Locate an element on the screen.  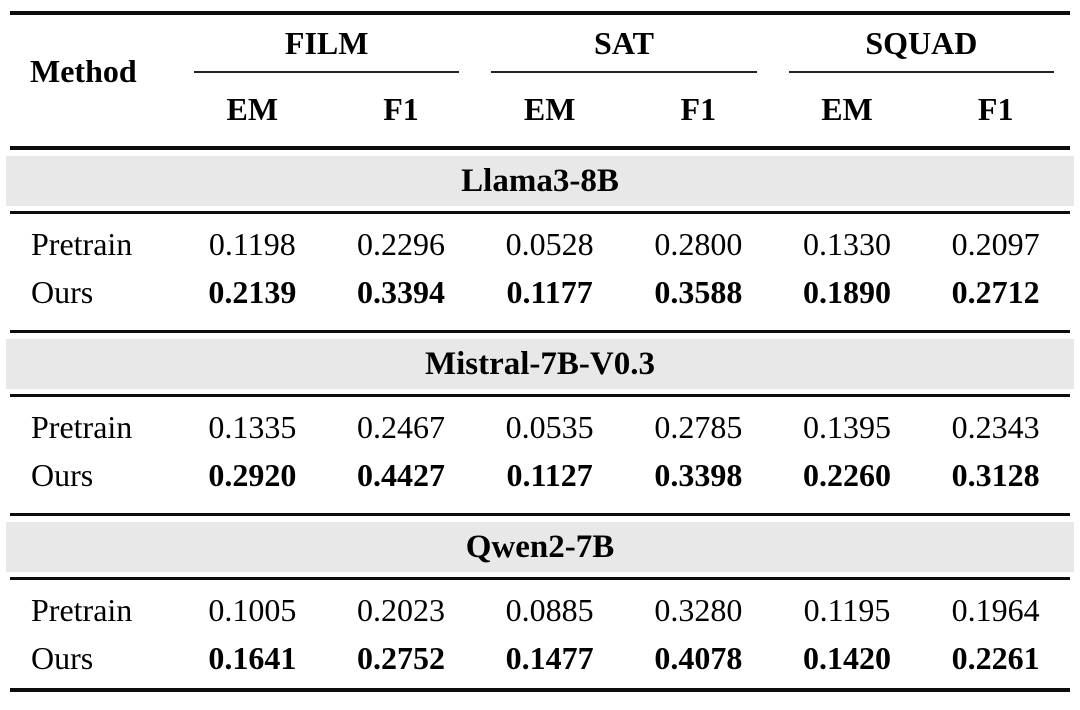
value-cell: 0.3394 is located at coordinates (400, 291).